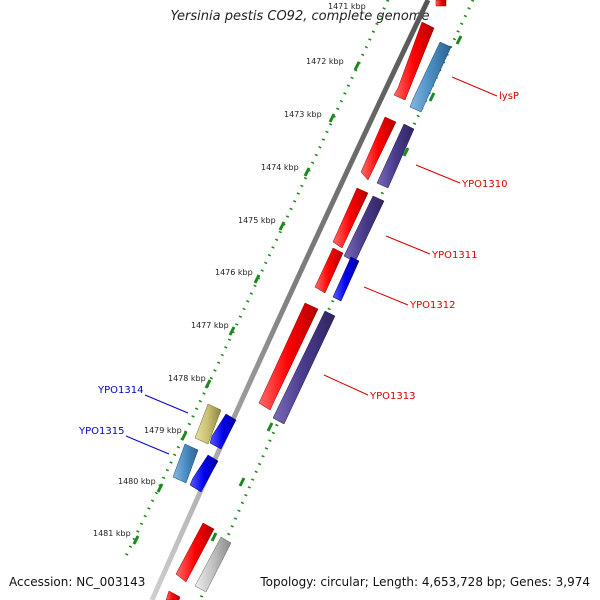  What do you see at coordinates (325, 61) in the screenshot?
I see `kbp-label: 1472 kbp` at bounding box center [325, 61].